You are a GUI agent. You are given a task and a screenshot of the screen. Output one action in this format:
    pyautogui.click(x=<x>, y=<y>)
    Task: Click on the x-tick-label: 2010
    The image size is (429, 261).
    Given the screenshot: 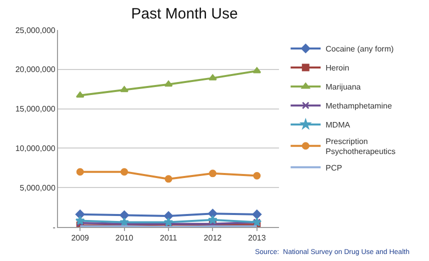 What is the action you would take?
    pyautogui.click(x=124, y=238)
    